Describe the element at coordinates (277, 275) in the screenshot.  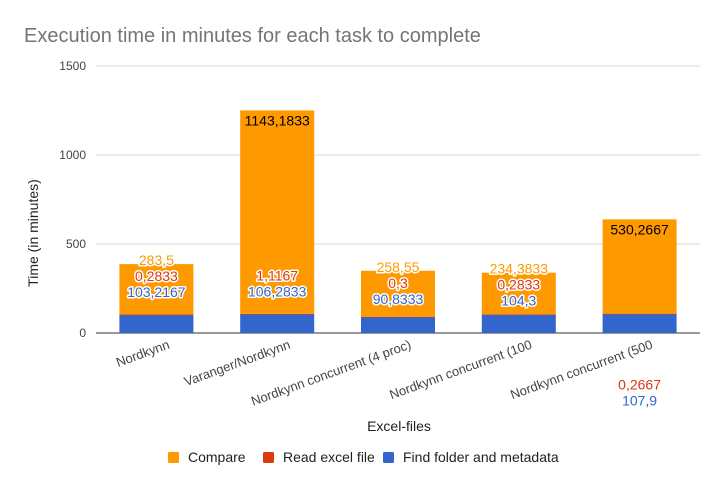
I see `data-label: 1,1167` at that location.